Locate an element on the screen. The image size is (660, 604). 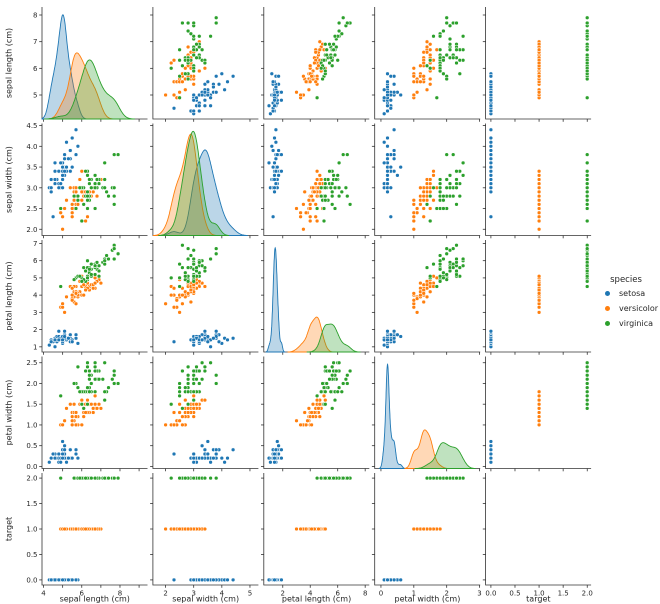
svg-text: 4.0 is located at coordinates (31, 147).